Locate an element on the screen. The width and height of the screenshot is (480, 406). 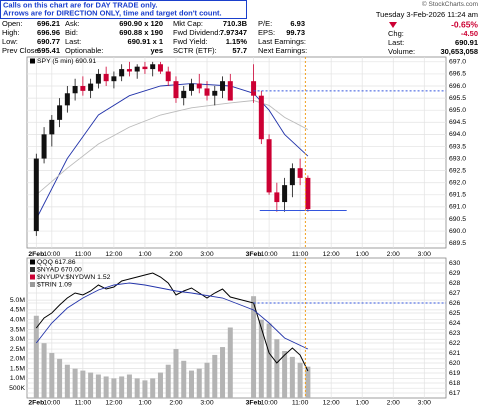
y-tick-label: 619 is located at coordinates (455, 373).